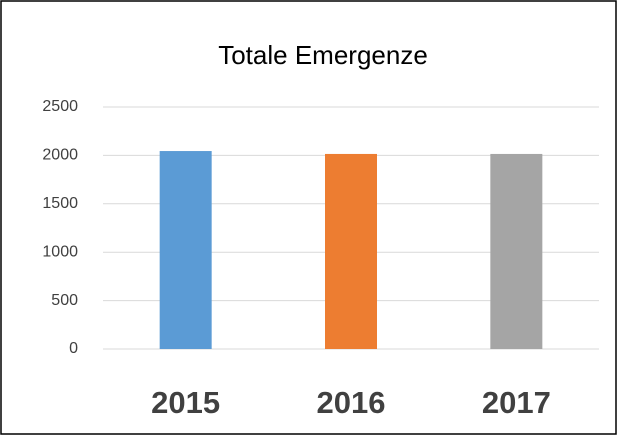 The width and height of the screenshot is (619, 436). What do you see at coordinates (60, 251) in the screenshot?
I see `y-tick-label: 1000` at bounding box center [60, 251].